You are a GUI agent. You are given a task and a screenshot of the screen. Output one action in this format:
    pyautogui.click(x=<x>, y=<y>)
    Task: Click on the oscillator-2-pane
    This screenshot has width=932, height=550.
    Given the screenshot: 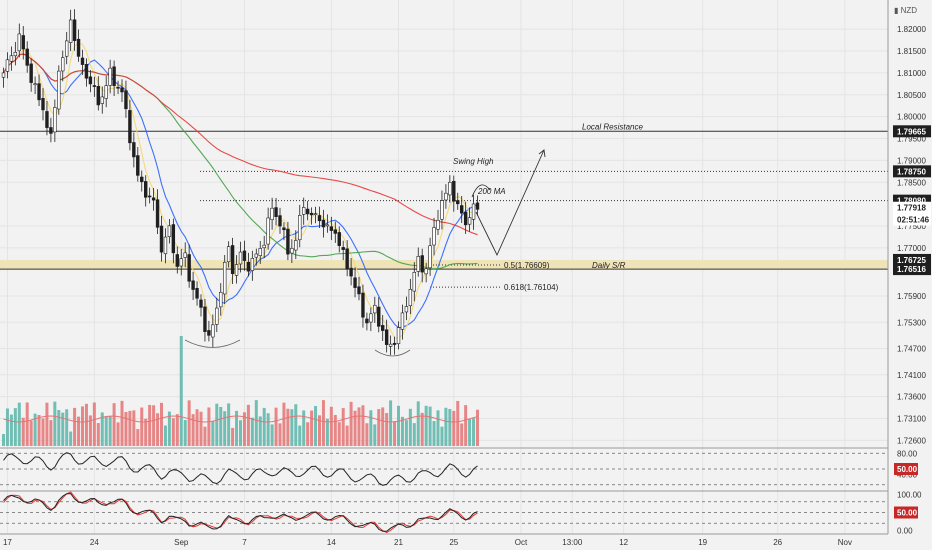 What is the action you would take?
    pyautogui.click(x=444, y=512)
    